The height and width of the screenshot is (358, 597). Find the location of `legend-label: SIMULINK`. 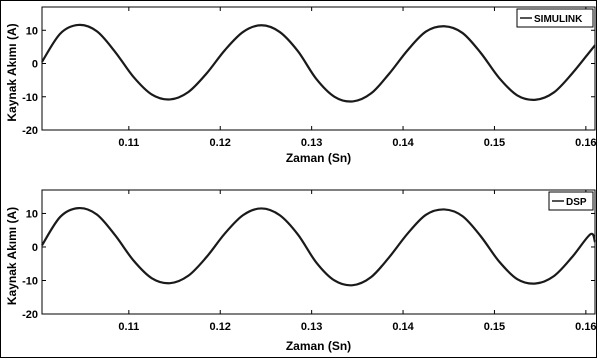

legend-label: SIMULINK is located at coordinates (558, 19).